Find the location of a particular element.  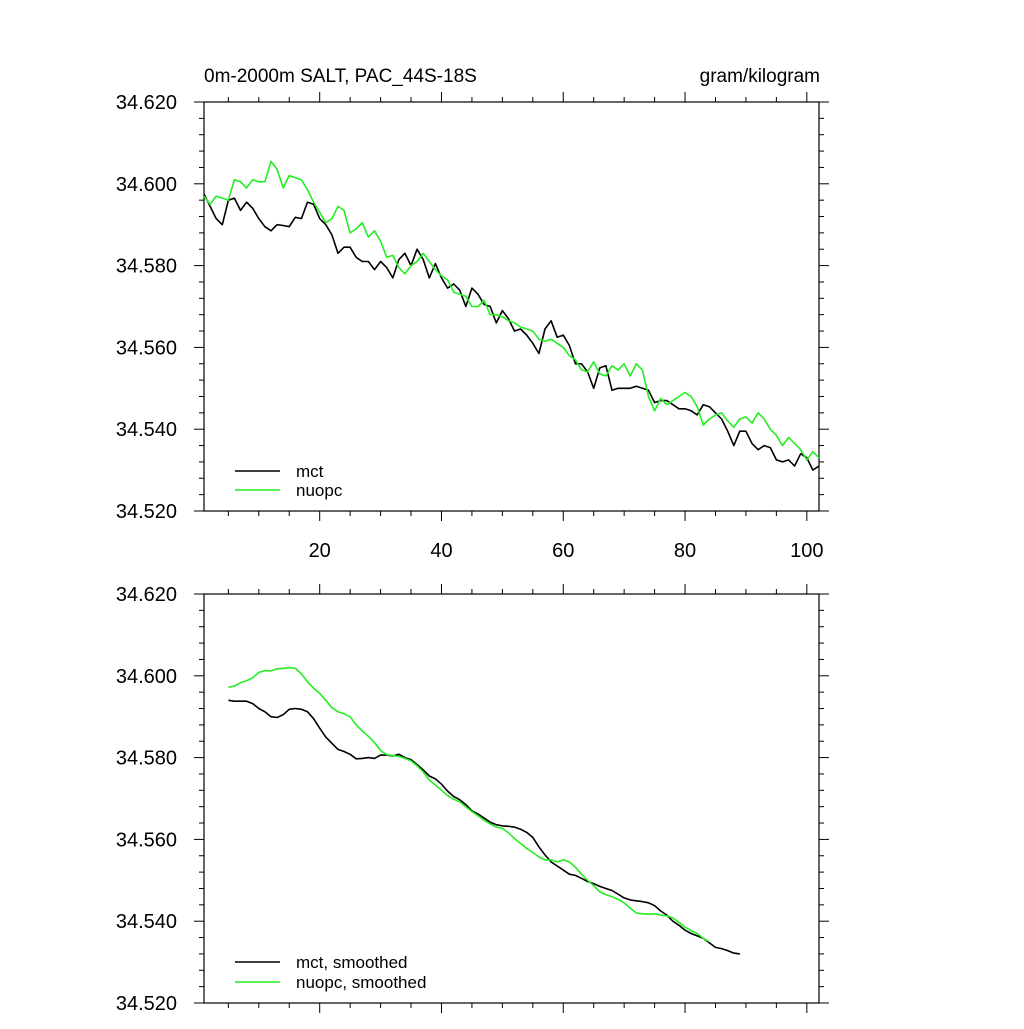

bottom-y-tick-labels: 34.520 34.540 34.560 34.580 34.600 34.620 is located at coordinates (146, 799).